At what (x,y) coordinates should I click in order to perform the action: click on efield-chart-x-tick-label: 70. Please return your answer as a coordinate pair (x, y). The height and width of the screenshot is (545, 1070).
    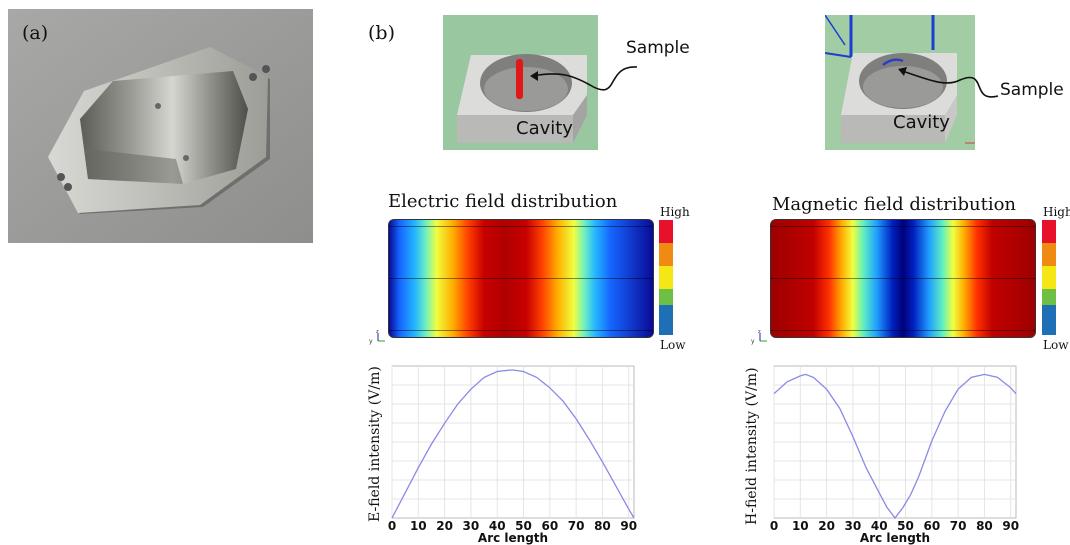
    Looking at the image, I should click on (576, 526).